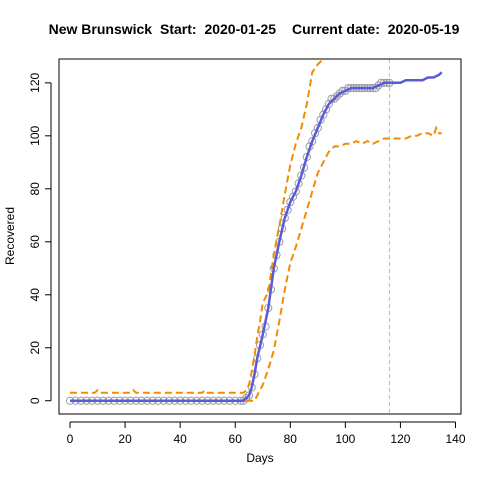 Image resolution: width=480 pixels, height=480 pixels. Describe the element at coordinates (266, 433) in the screenshot. I see `x-axis: 0 20 40 60 80 100 120 140` at that location.